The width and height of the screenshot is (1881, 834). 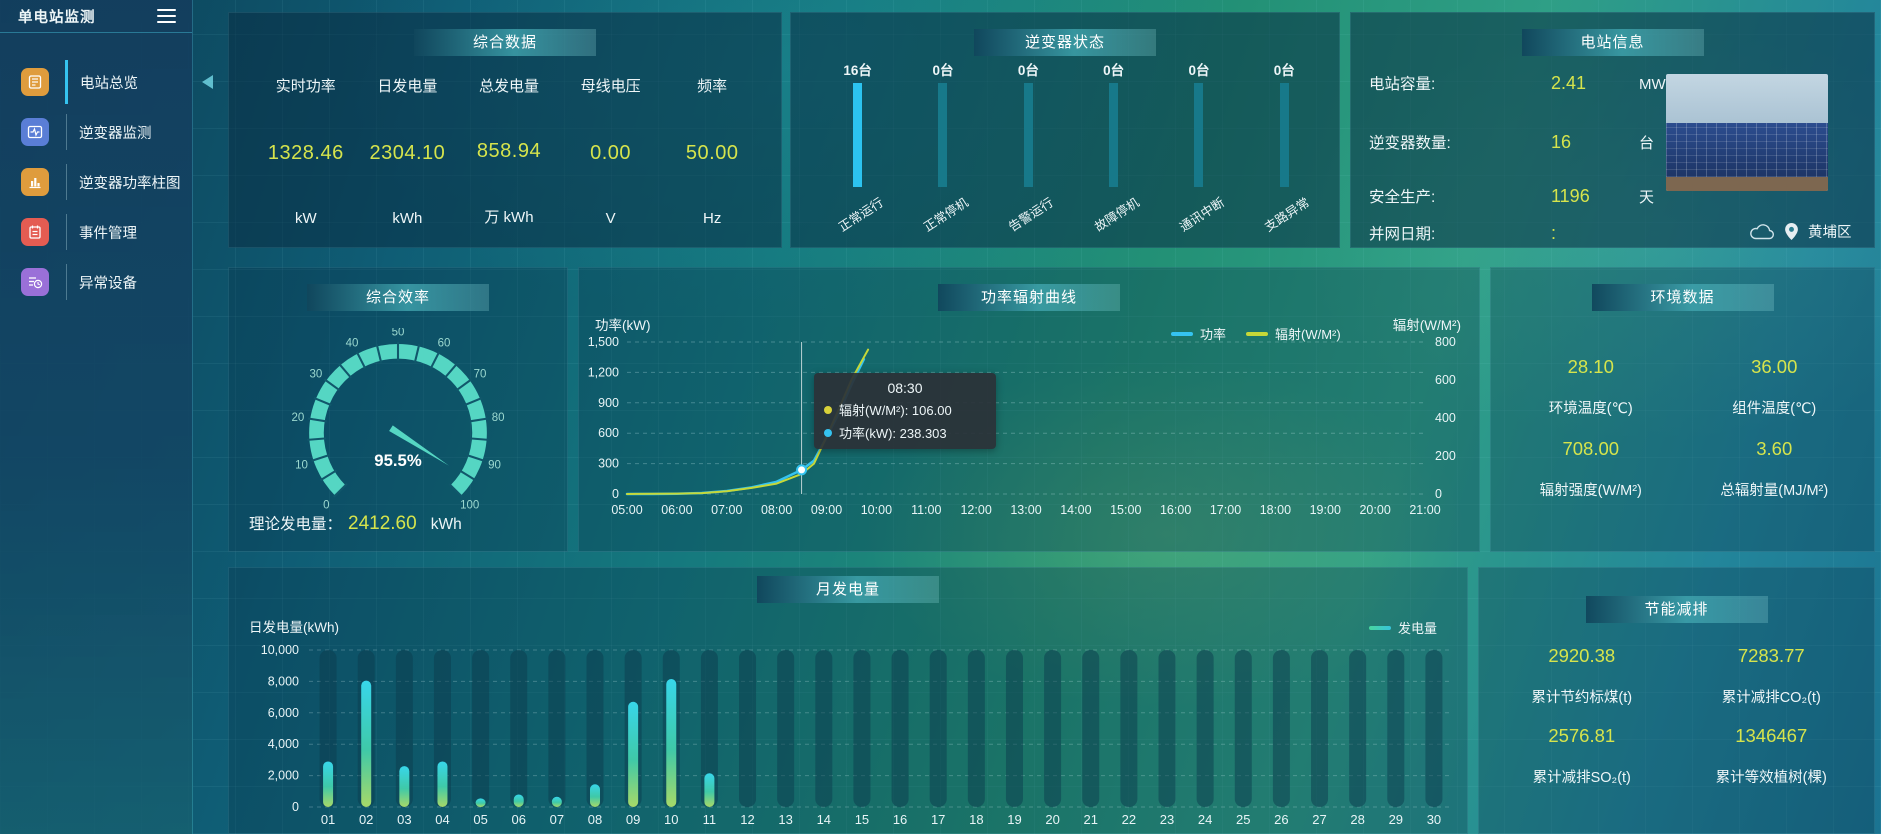 I want to click on weather-cloud-icon, so click(x=1762, y=231).